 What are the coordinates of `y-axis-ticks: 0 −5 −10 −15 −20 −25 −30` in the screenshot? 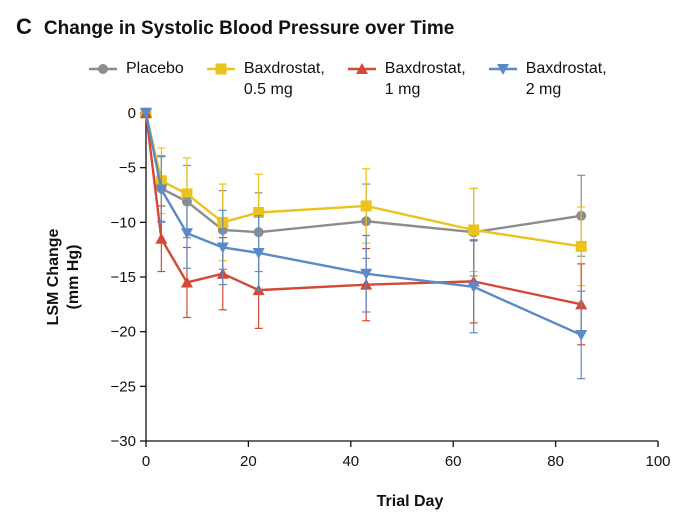 It's located at (128, 277).